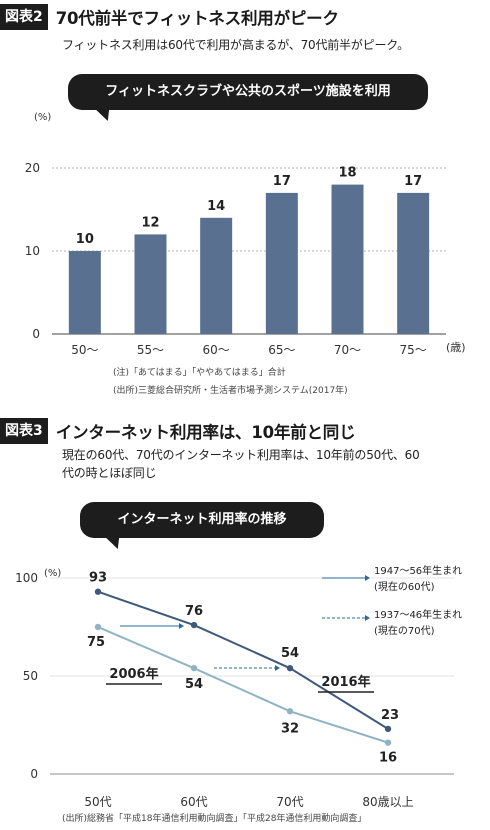  Describe the element at coordinates (96, 642) in the screenshot. I see `line-data-label: 75` at that location.